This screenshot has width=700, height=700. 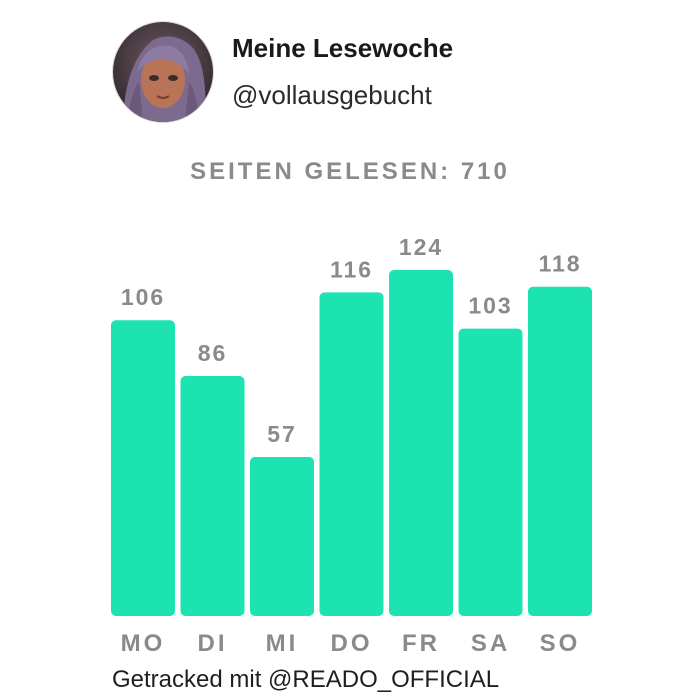 What do you see at coordinates (213, 353) in the screenshot?
I see `value-label-di: 86` at bounding box center [213, 353].